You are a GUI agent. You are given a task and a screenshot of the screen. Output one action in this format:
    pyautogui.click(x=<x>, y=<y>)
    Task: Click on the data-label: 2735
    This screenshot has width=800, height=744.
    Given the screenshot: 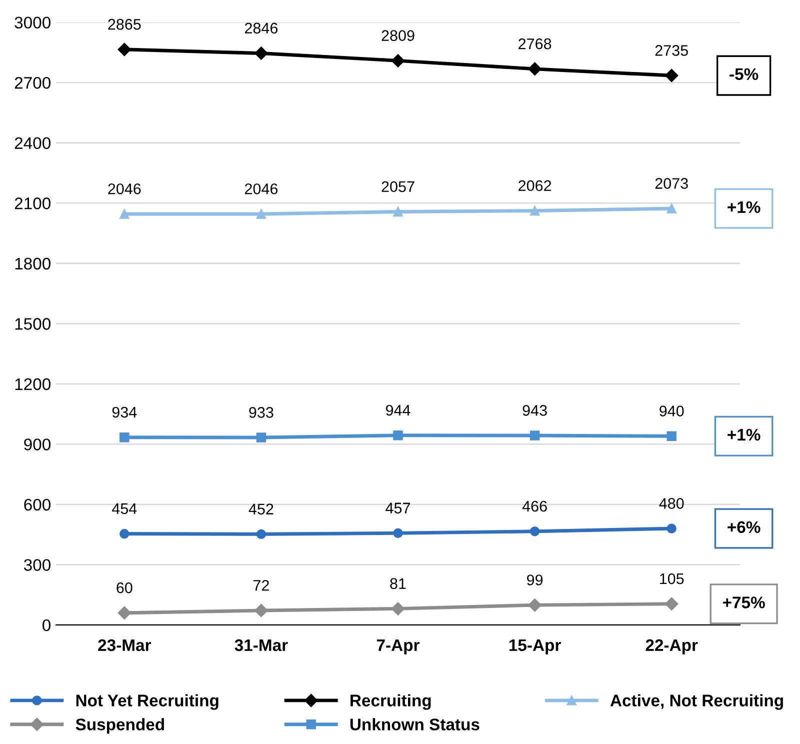 What is the action you would take?
    pyautogui.click(x=671, y=50)
    